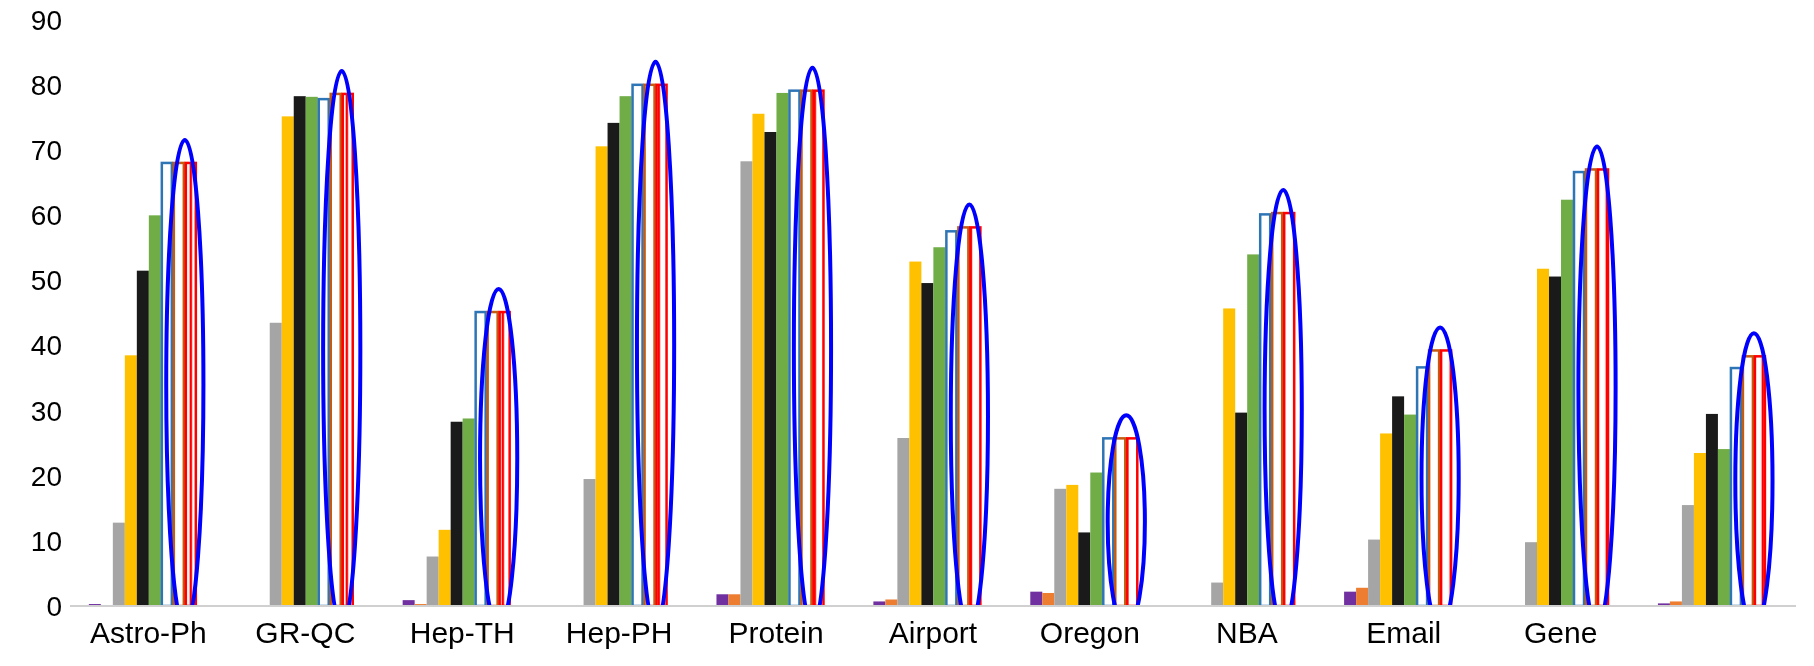 This screenshot has height=666, width=1814. I want to click on x-tick-label: Hep-PH, so click(619, 633).